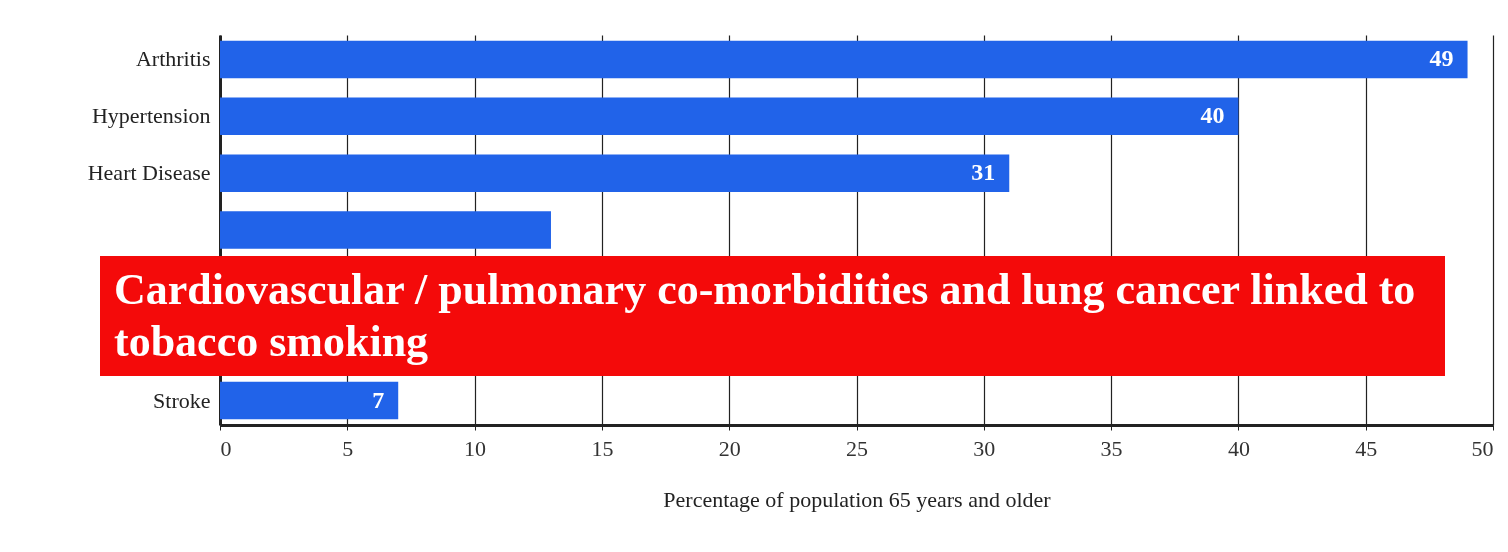  I want to click on data-label: 31, so click(983, 172).